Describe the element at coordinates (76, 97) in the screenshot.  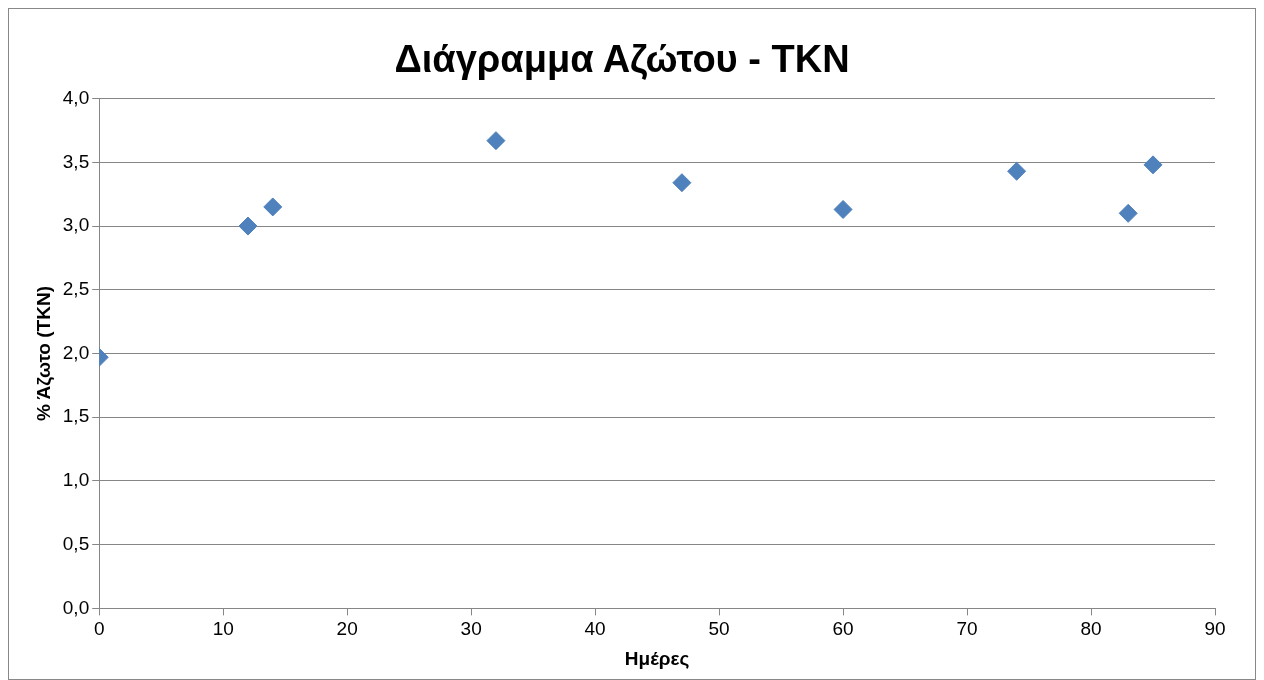
I see `y-tick-label: 4,0` at that location.